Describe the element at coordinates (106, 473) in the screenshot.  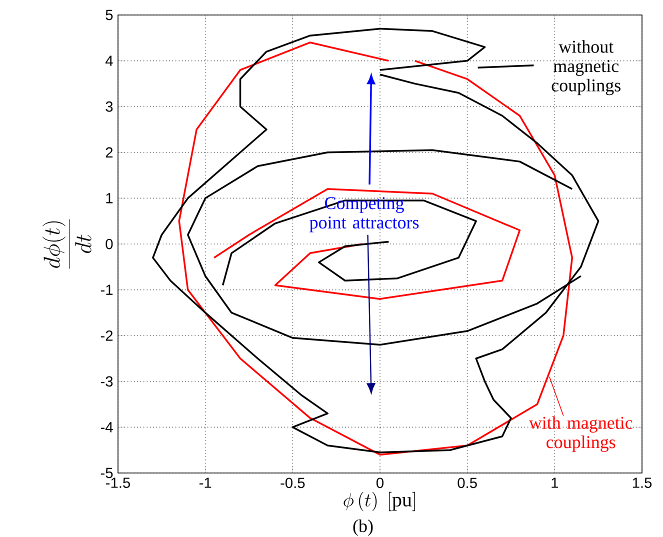
I see `y-tick-label: -5` at that location.